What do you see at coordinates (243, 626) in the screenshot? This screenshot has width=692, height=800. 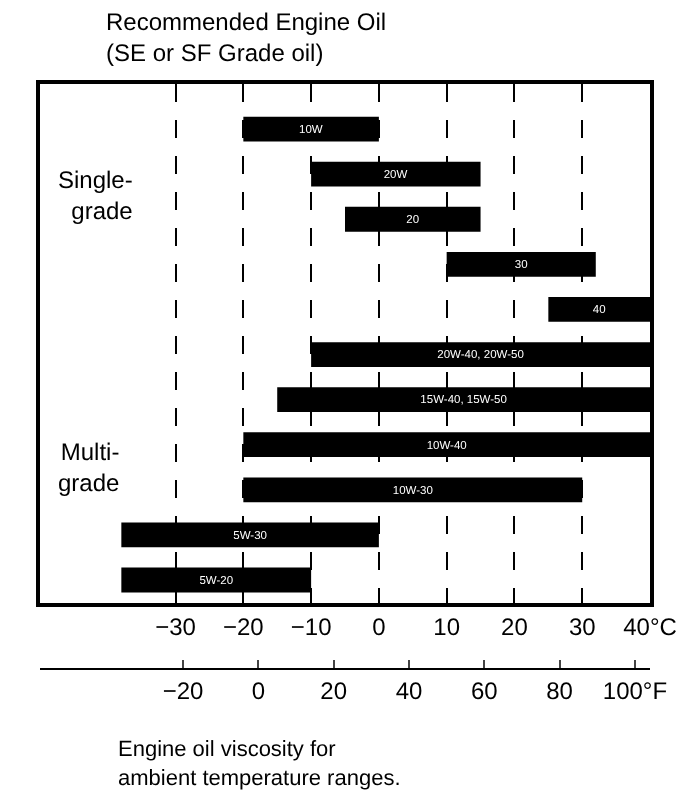 I see `x-tick-label: −20` at bounding box center [243, 626].